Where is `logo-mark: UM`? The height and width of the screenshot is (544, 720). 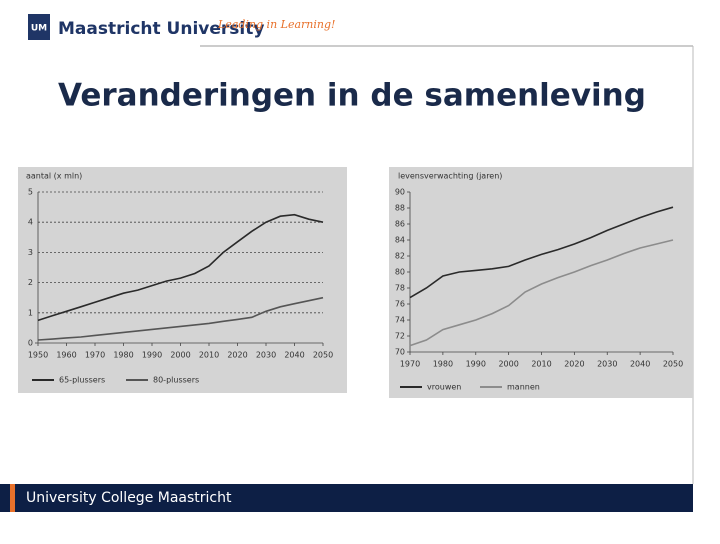 logo-mark: UM is located at coordinates (39, 29).